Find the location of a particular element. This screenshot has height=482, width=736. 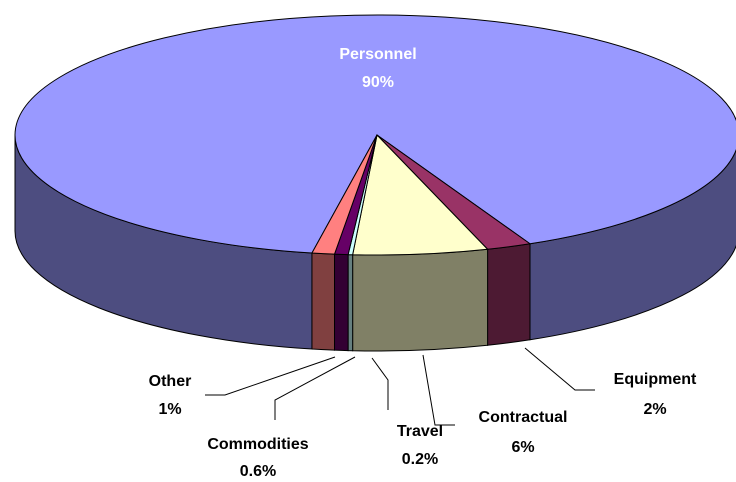

slice-value: 1% is located at coordinates (169, 409).